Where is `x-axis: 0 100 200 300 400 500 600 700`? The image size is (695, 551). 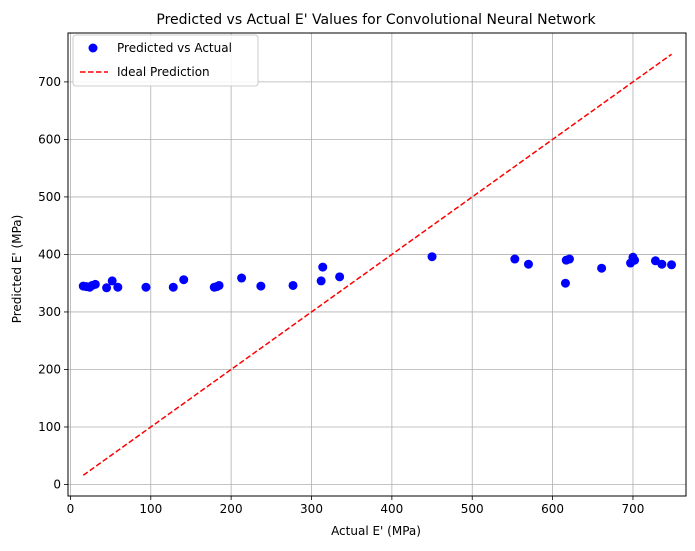 x-axis: 0 100 200 300 400 500 600 700 is located at coordinates (356, 506).